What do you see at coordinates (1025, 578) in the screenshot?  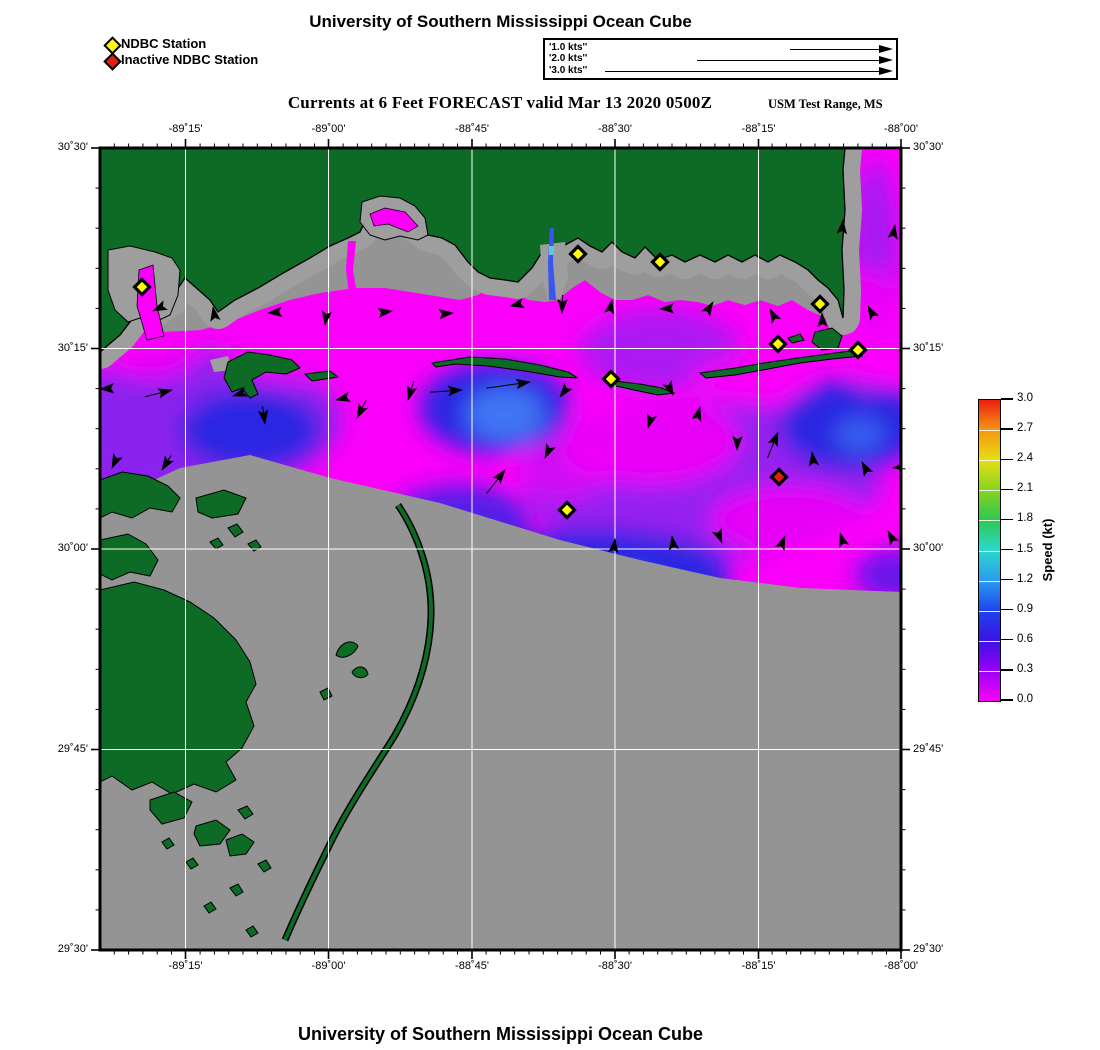 I see `colorbar-tick-label: 1.2` at bounding box center [1025, 578].